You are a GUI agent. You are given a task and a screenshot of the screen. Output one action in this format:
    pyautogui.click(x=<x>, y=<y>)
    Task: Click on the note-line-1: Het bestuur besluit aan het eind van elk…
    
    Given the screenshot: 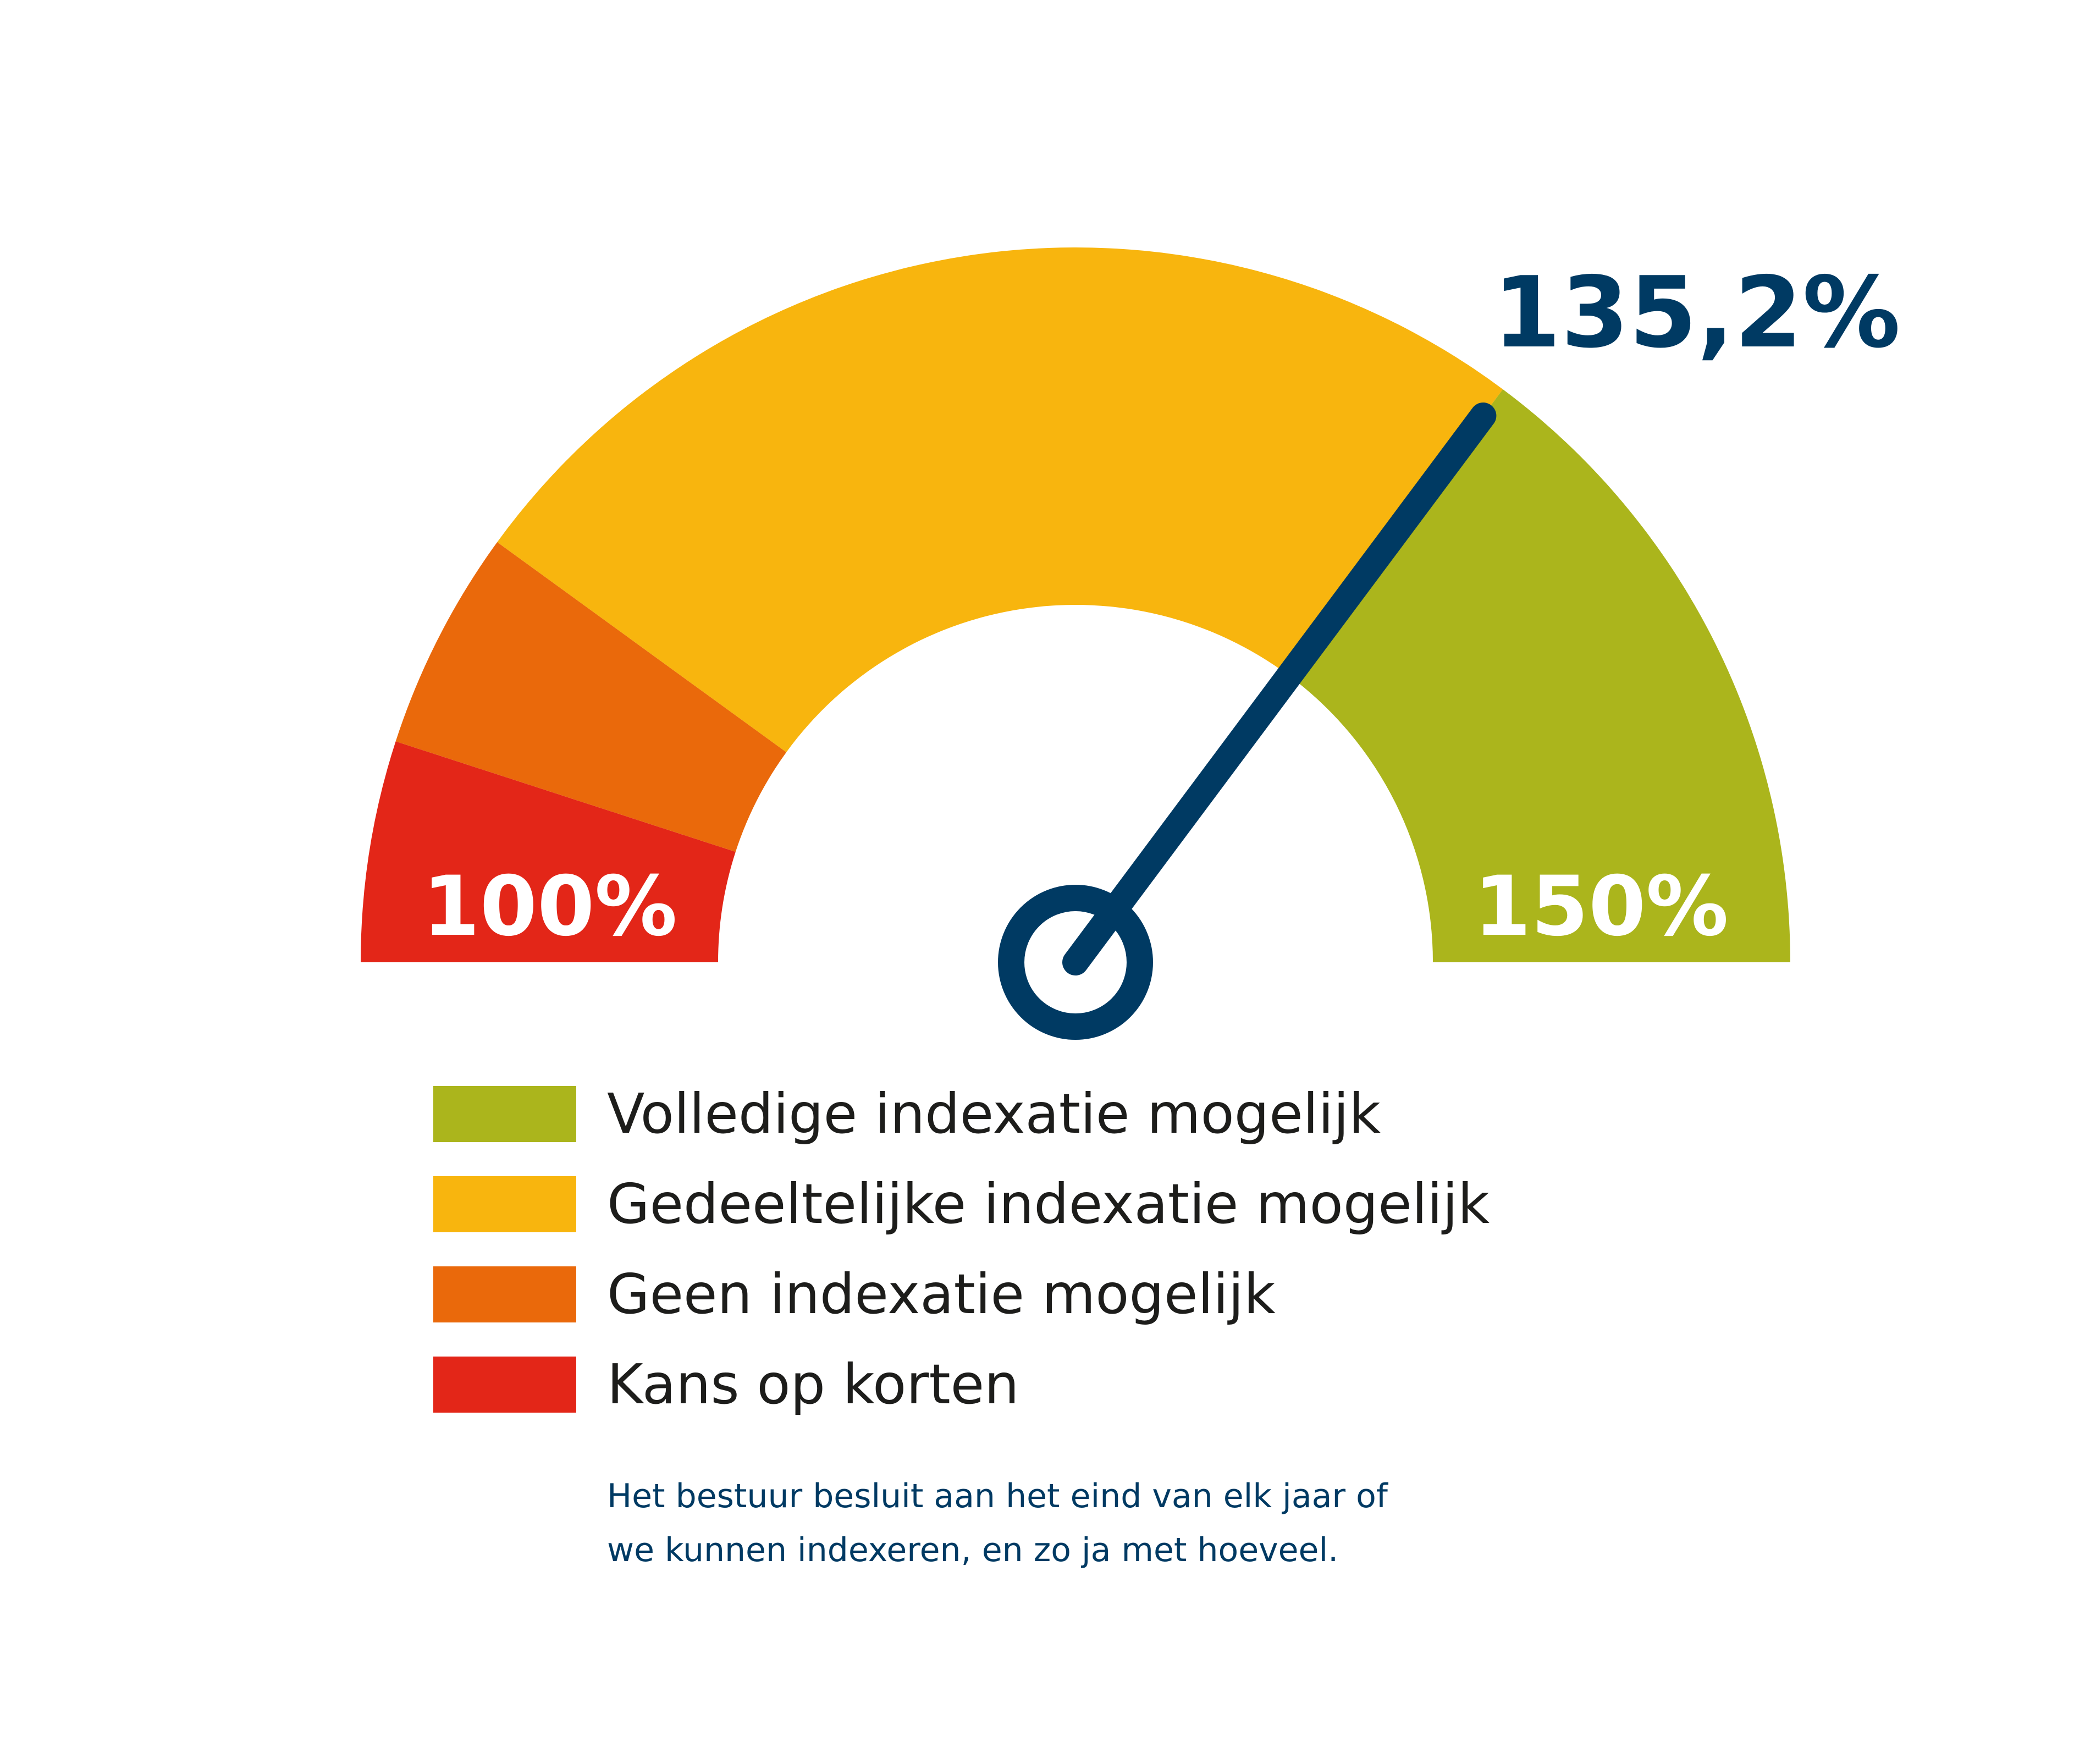 What is the action you would take?
    pyautogui.click(x=998, y=1496)
    